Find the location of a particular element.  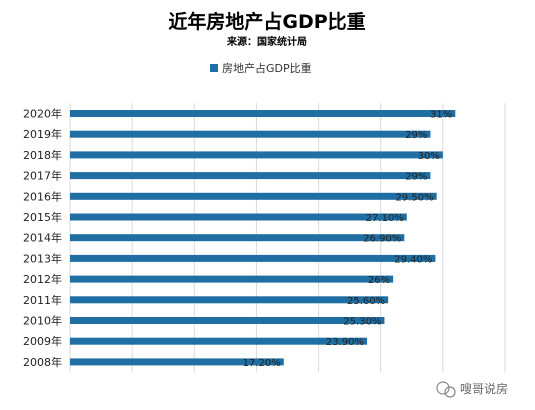

category-label: 2008年 is located at coordinates (42, 362).